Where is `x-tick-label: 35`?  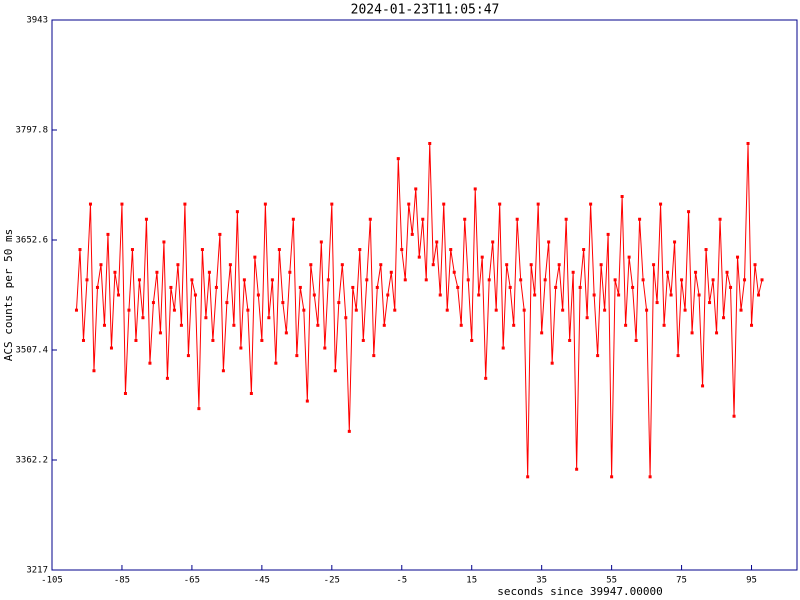
x-tick-label: 35 is located at coordinates (541, 581).